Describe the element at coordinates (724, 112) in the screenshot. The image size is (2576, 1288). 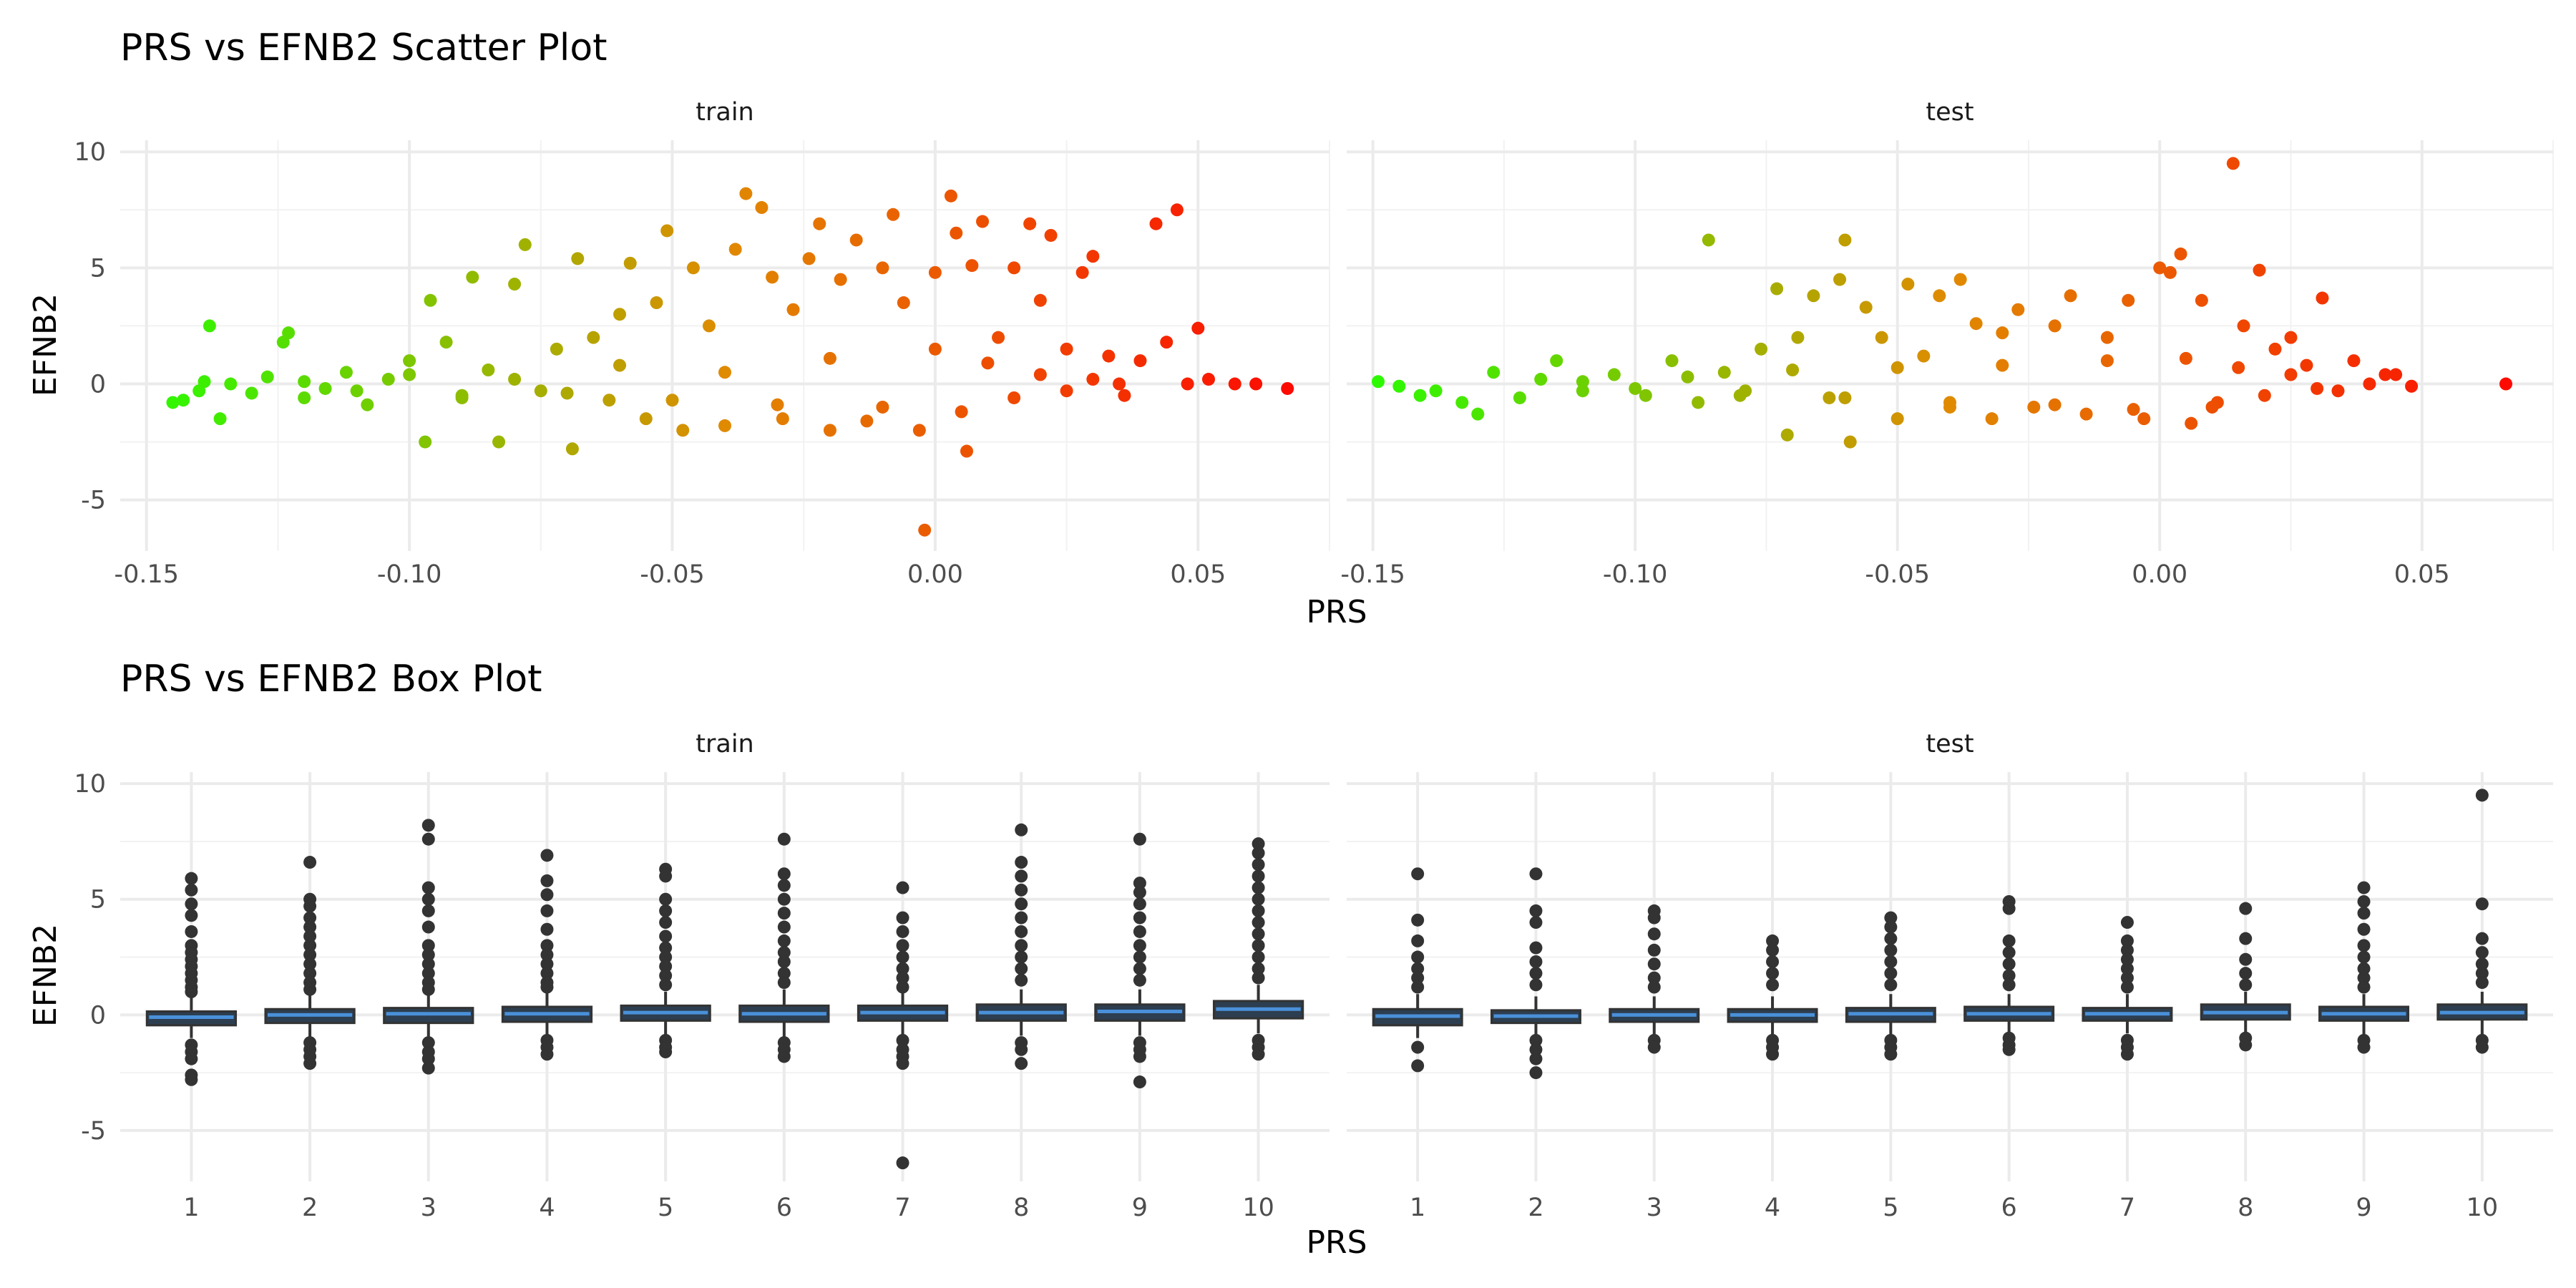
I see `scatter-facet-train-label: train` at that location.